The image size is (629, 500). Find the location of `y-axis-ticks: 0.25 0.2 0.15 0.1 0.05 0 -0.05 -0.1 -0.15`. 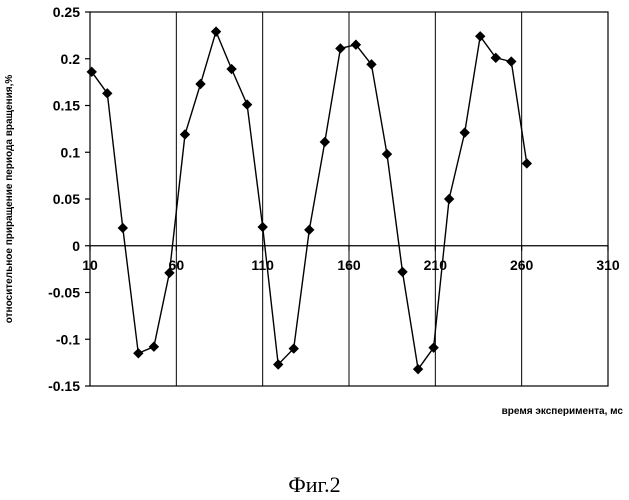

y-axis-ticks: 0.25 0.2 0.15 0.1 0.05 0 -0.05 -0.1 -0.15 is located at coordinates (69, 199).